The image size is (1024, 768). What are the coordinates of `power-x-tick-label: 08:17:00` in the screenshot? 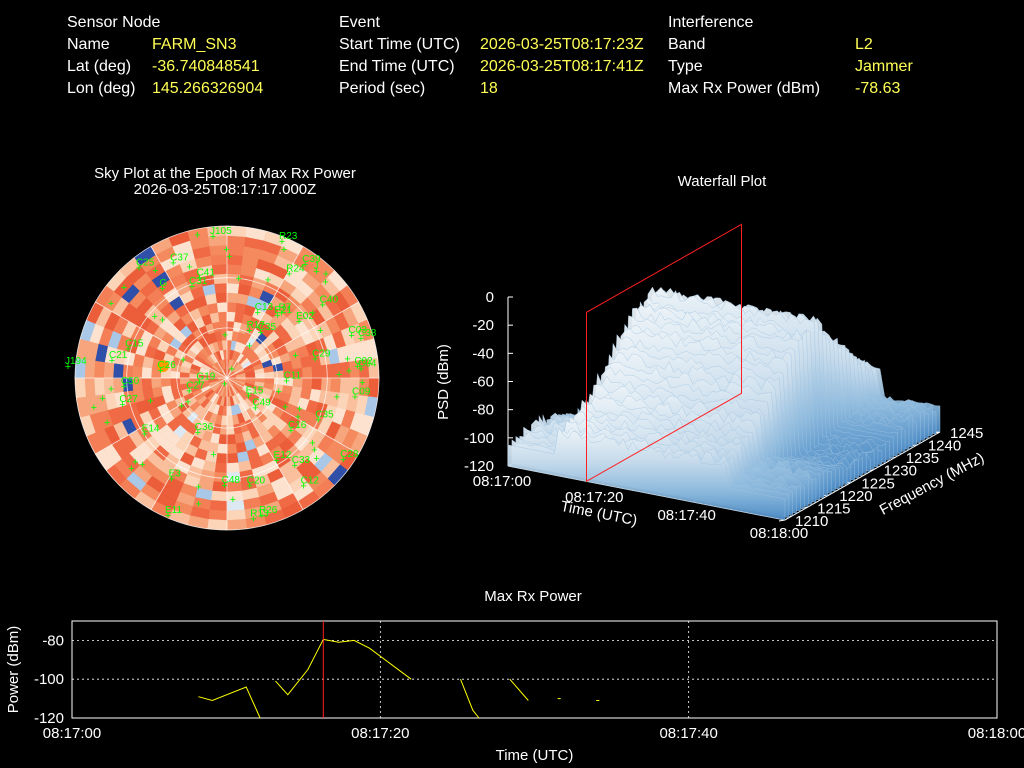 It's located at (72, 733).